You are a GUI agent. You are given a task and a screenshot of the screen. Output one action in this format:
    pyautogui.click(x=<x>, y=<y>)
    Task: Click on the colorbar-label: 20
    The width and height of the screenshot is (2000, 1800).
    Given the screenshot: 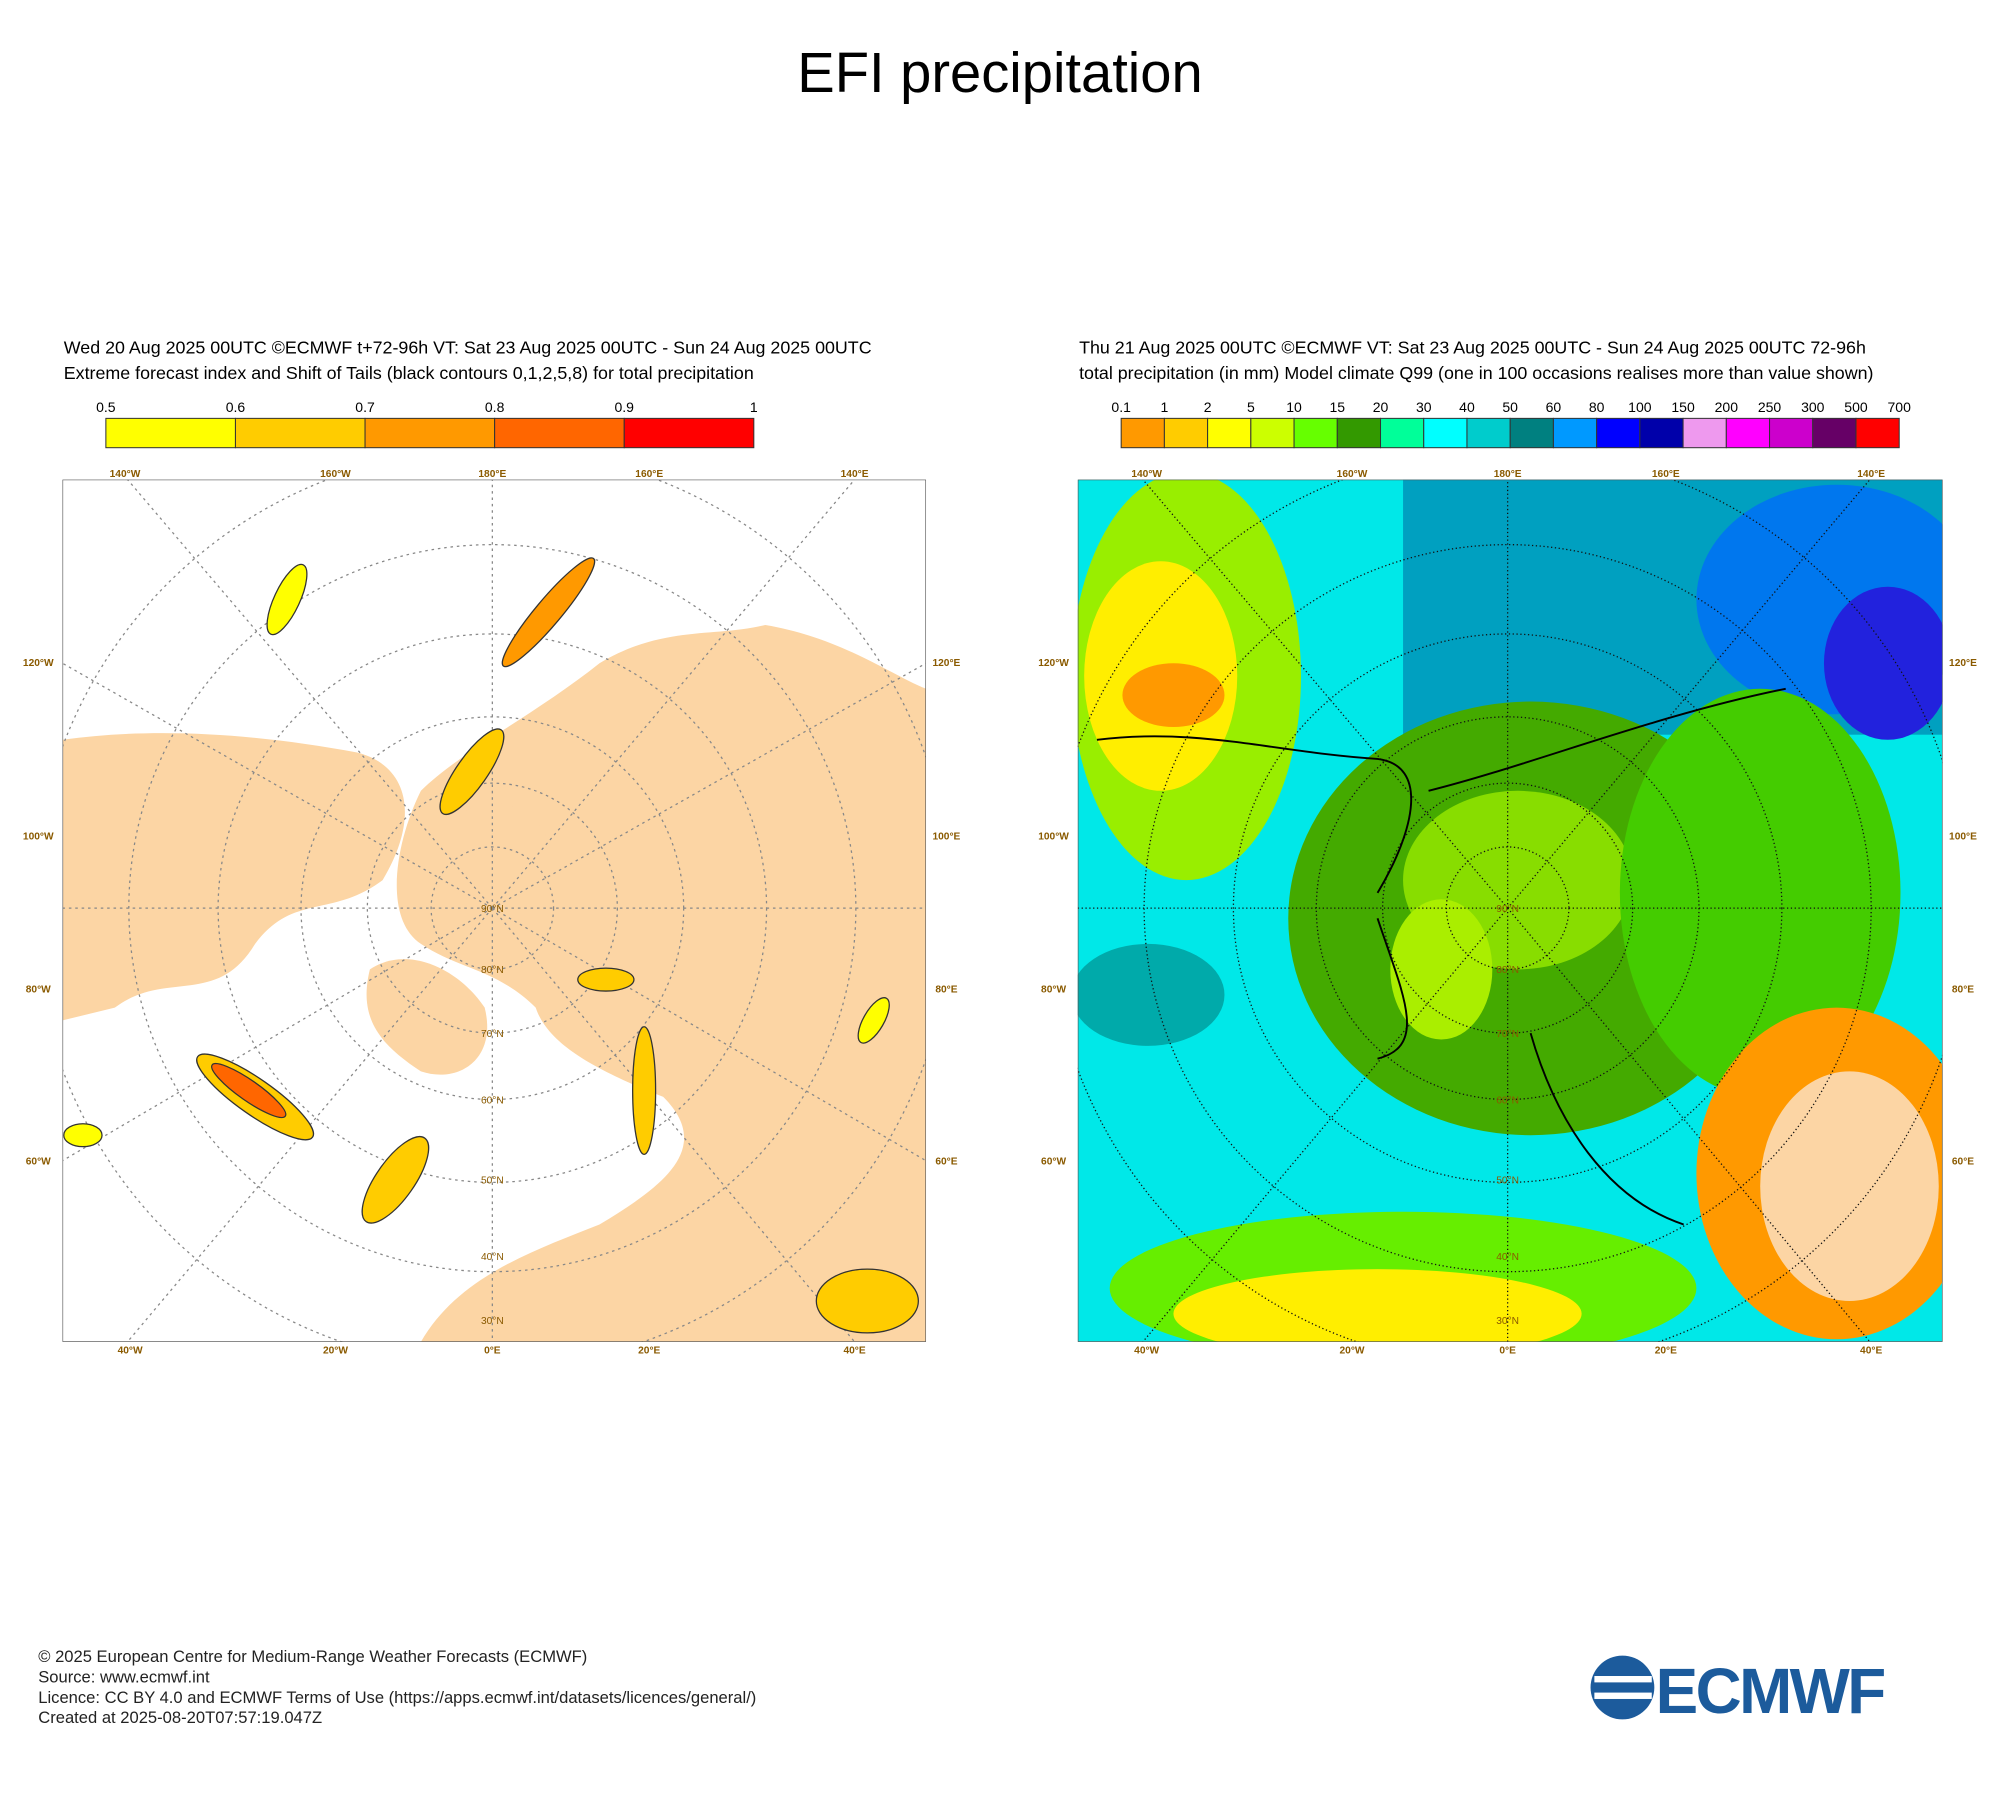 What is the action you would take?
    pyautogui.click(x=1381, y=407)
    